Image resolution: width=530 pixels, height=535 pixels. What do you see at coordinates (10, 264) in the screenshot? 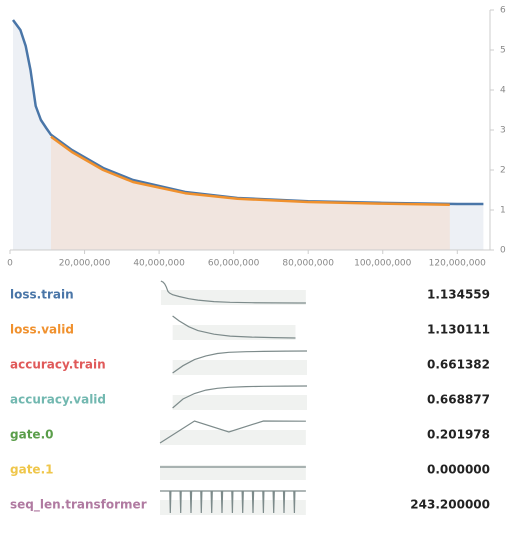
I see `x-tick-label: 0` at bounding box center [10, 264].